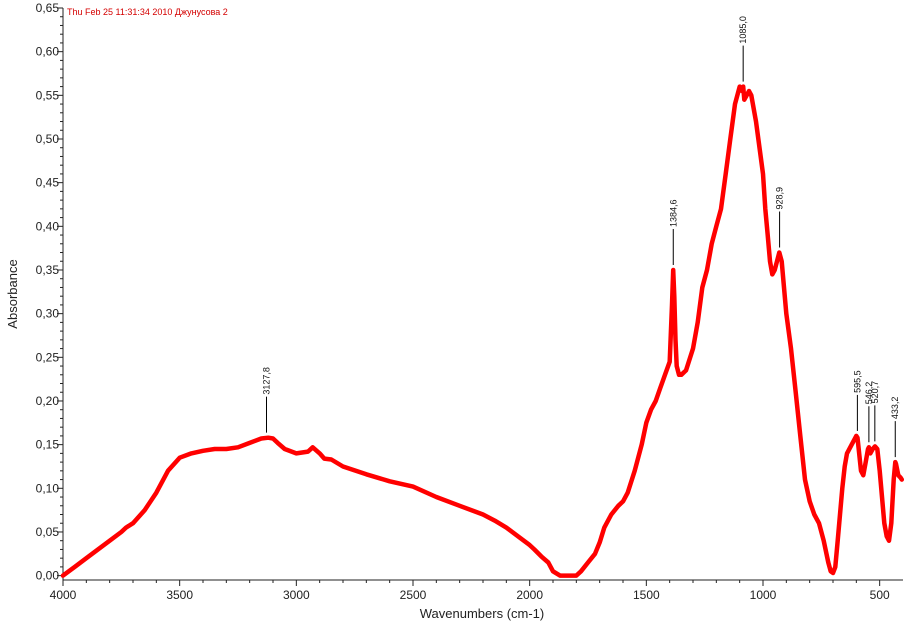  What do you see at coordinates (743, 30) in the screenshot?
I see `peak-label: 1085,0` at bounding box center [743, 30].